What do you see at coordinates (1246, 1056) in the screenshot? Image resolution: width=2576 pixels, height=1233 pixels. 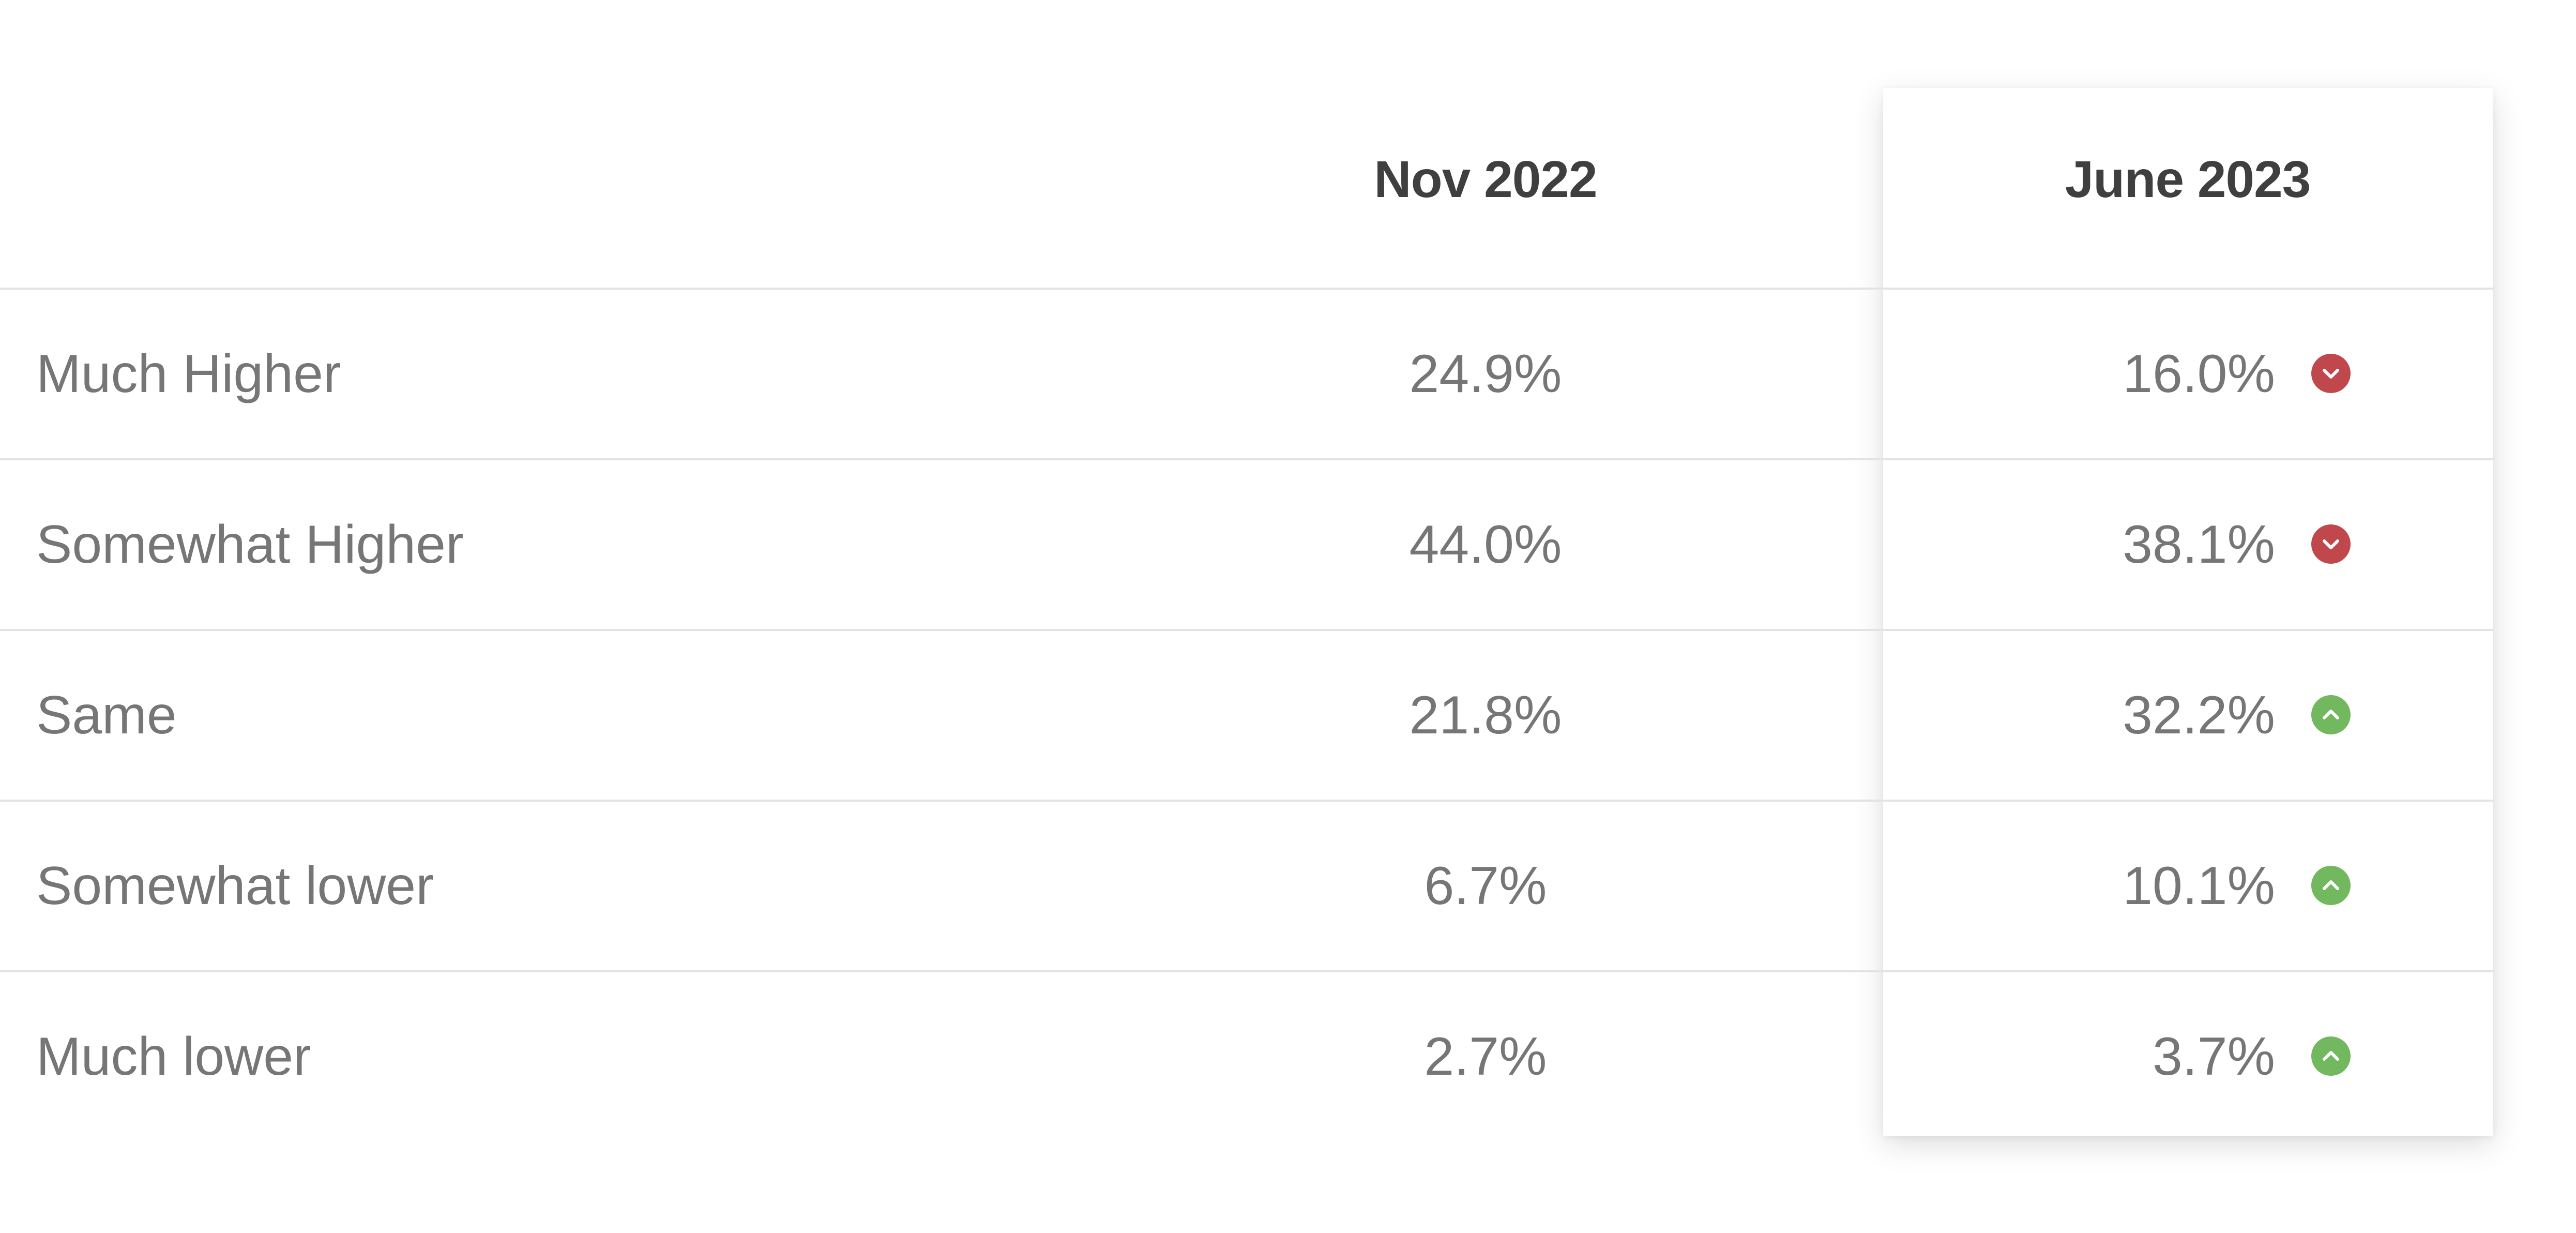 I see `table-row: Much lower 2.7% 3.7%` at bounding box center [1246, 1056].